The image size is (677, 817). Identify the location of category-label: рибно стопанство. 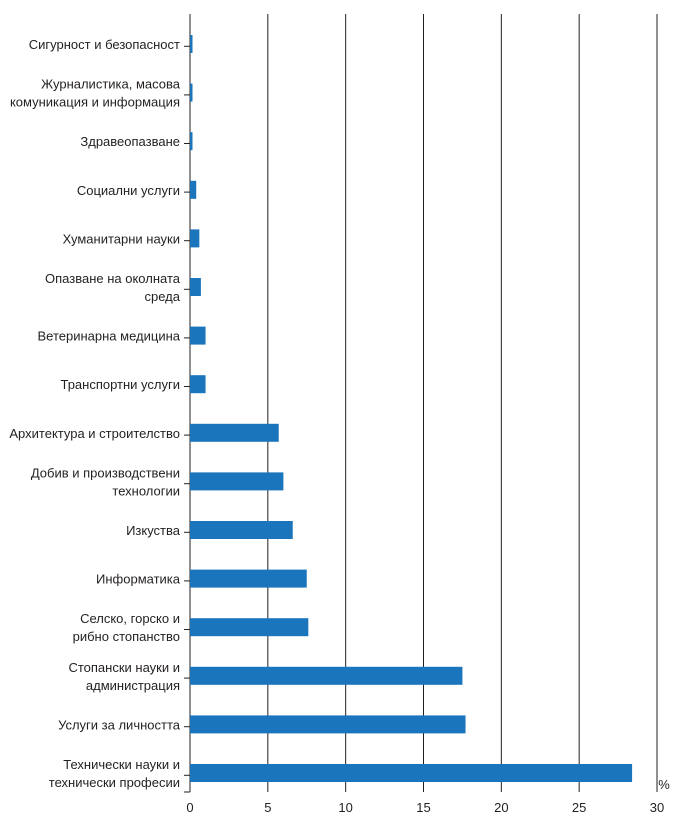
(126, 636).